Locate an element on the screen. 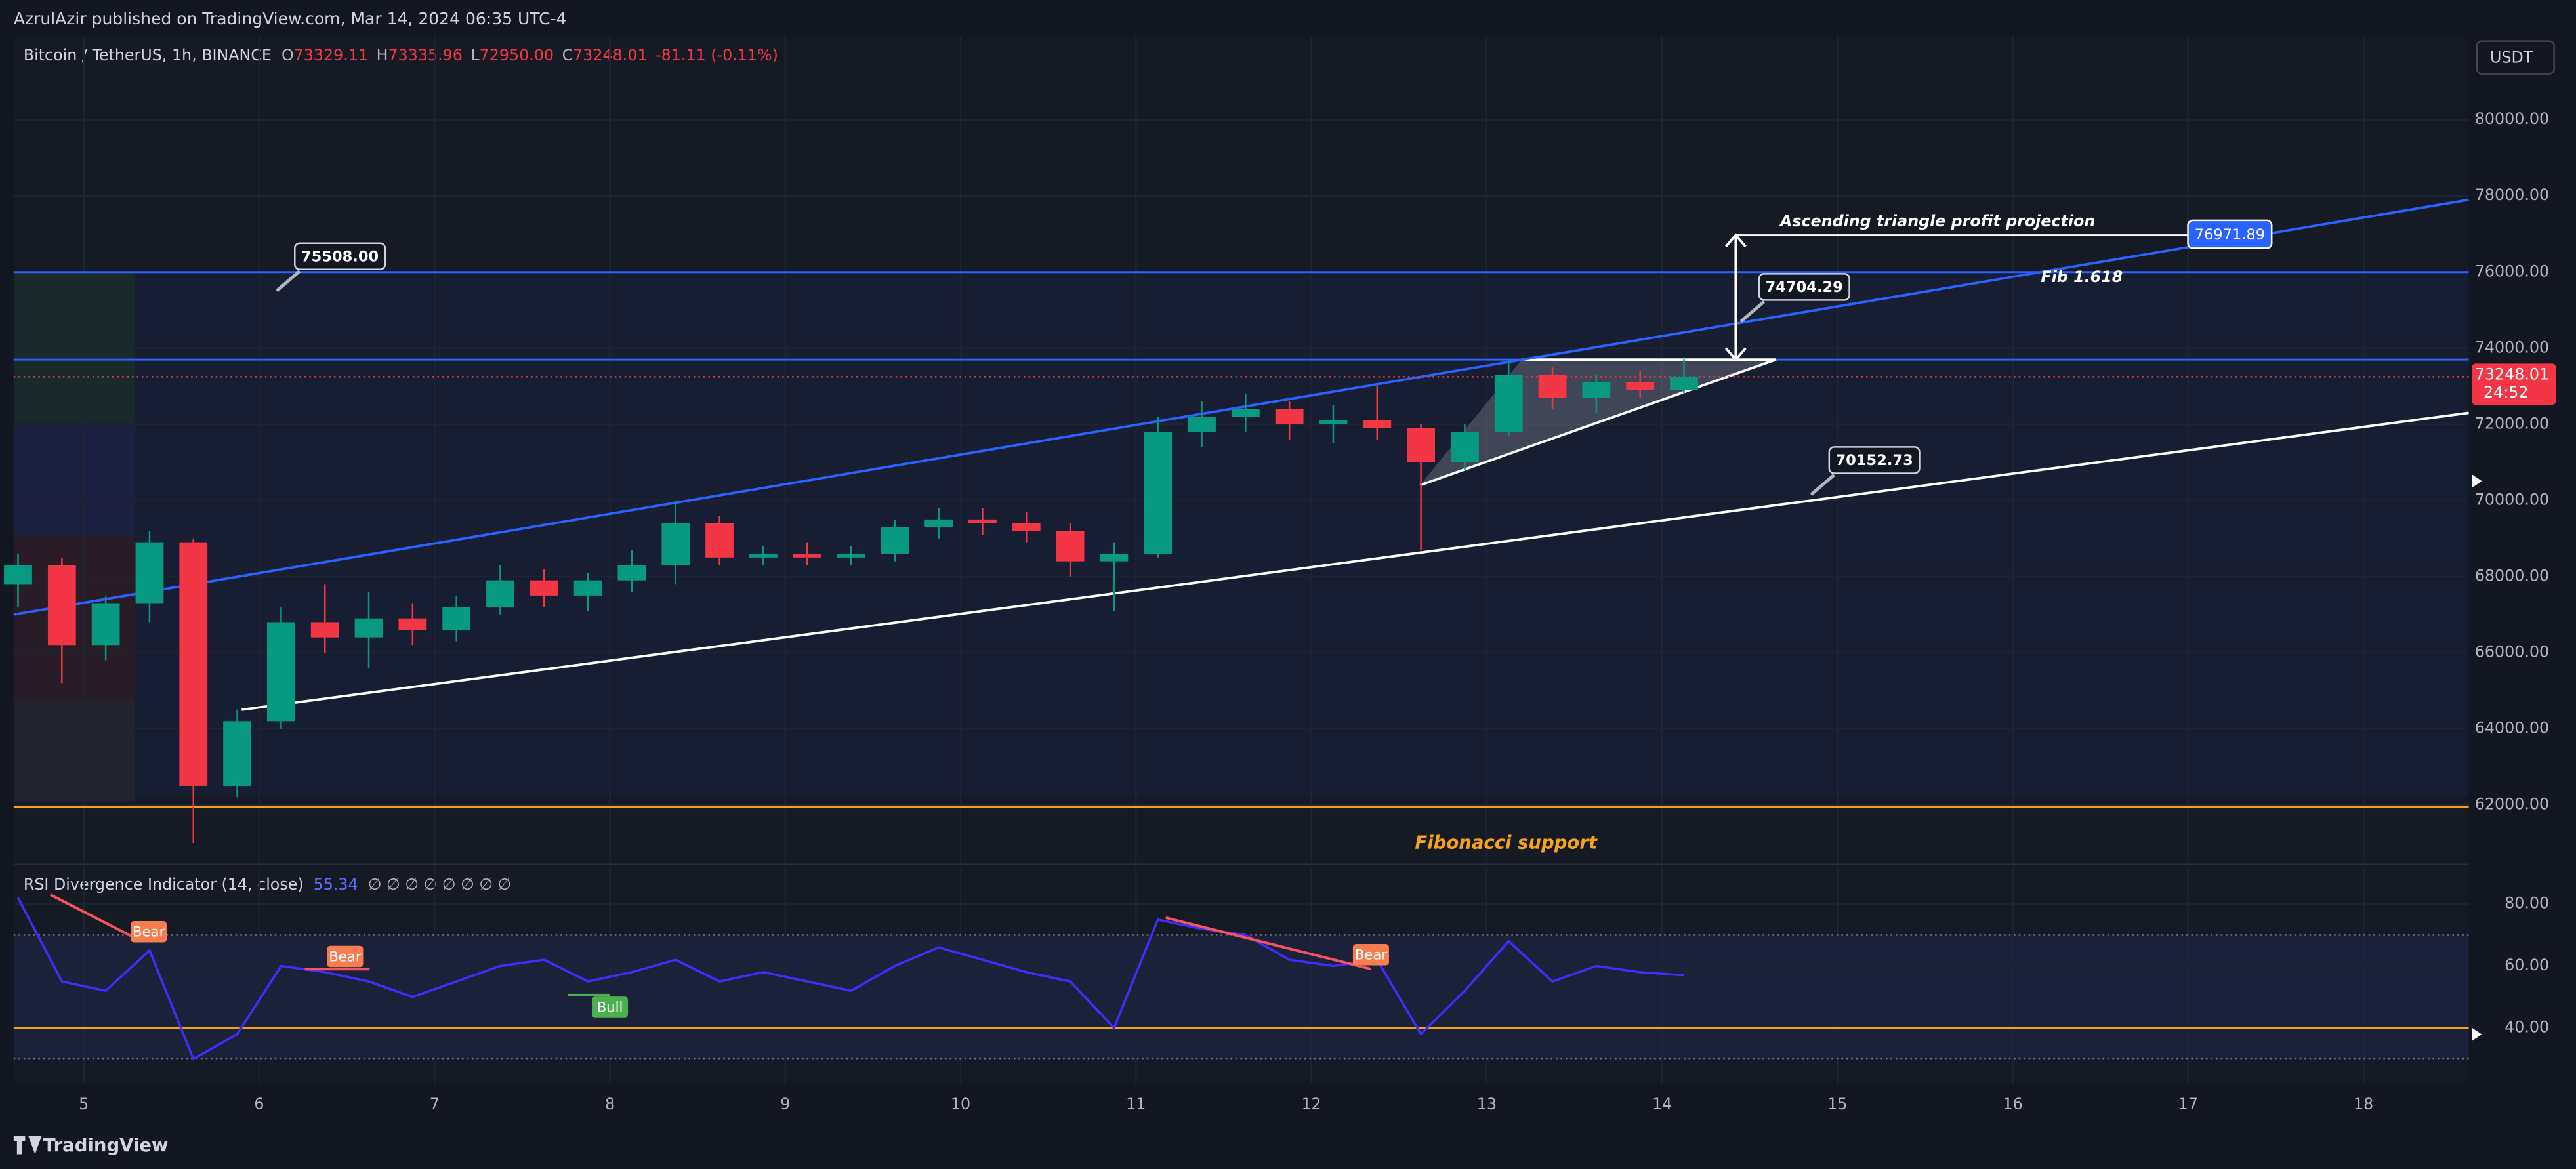  triangle-line is located at coordinates (1598, 422).